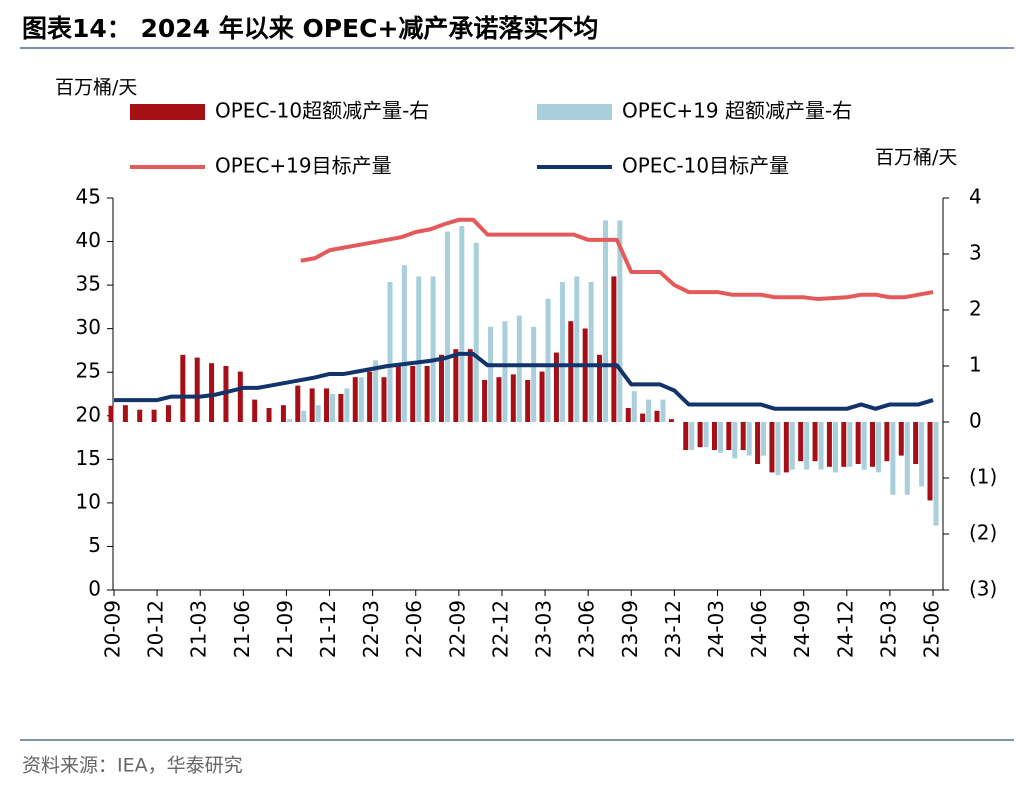  Describe the element at coordinates (983, 589) in the screenshot. I see `y2-tick-label: (3)` at that location.